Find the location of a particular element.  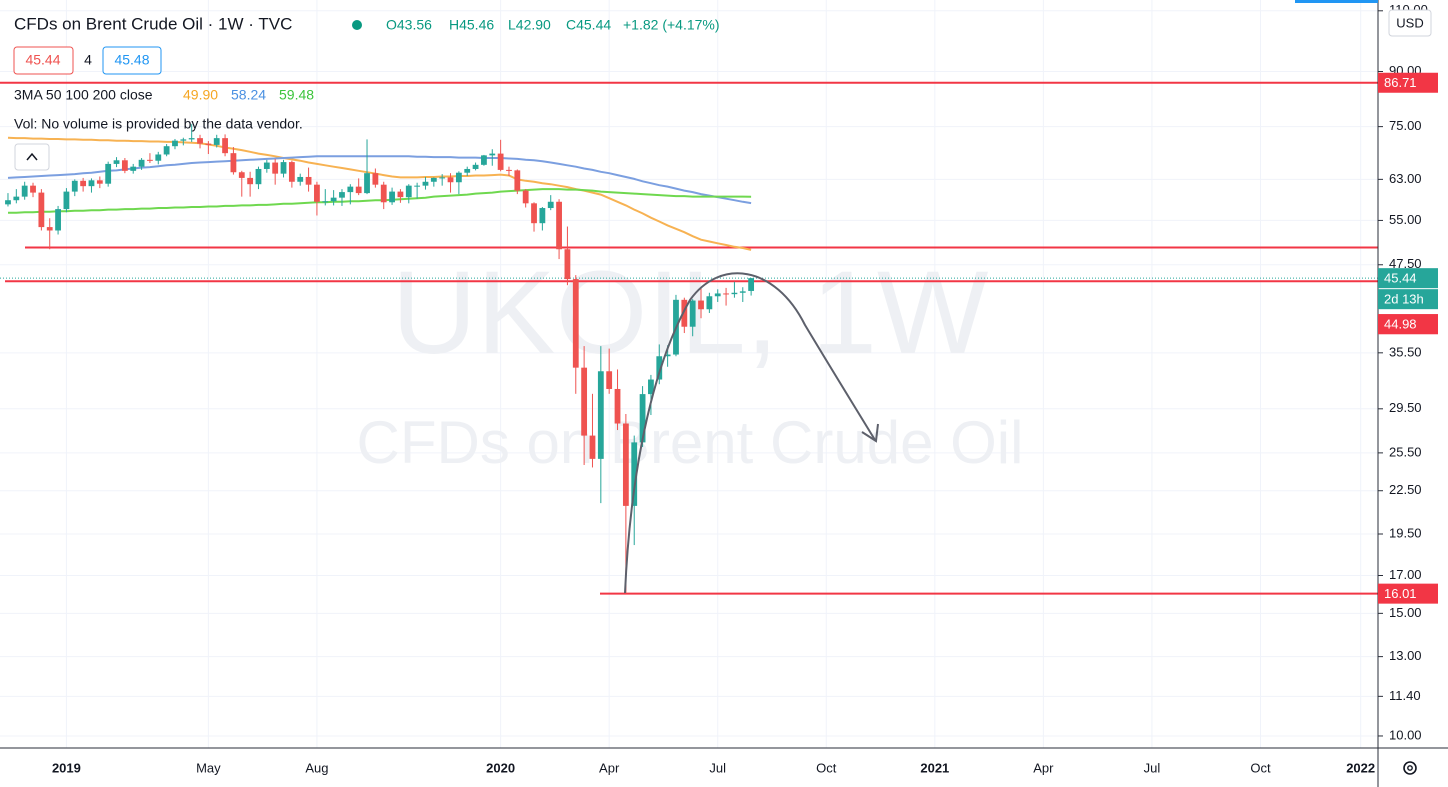

settings-gear is located at coordinates (1410, 768).